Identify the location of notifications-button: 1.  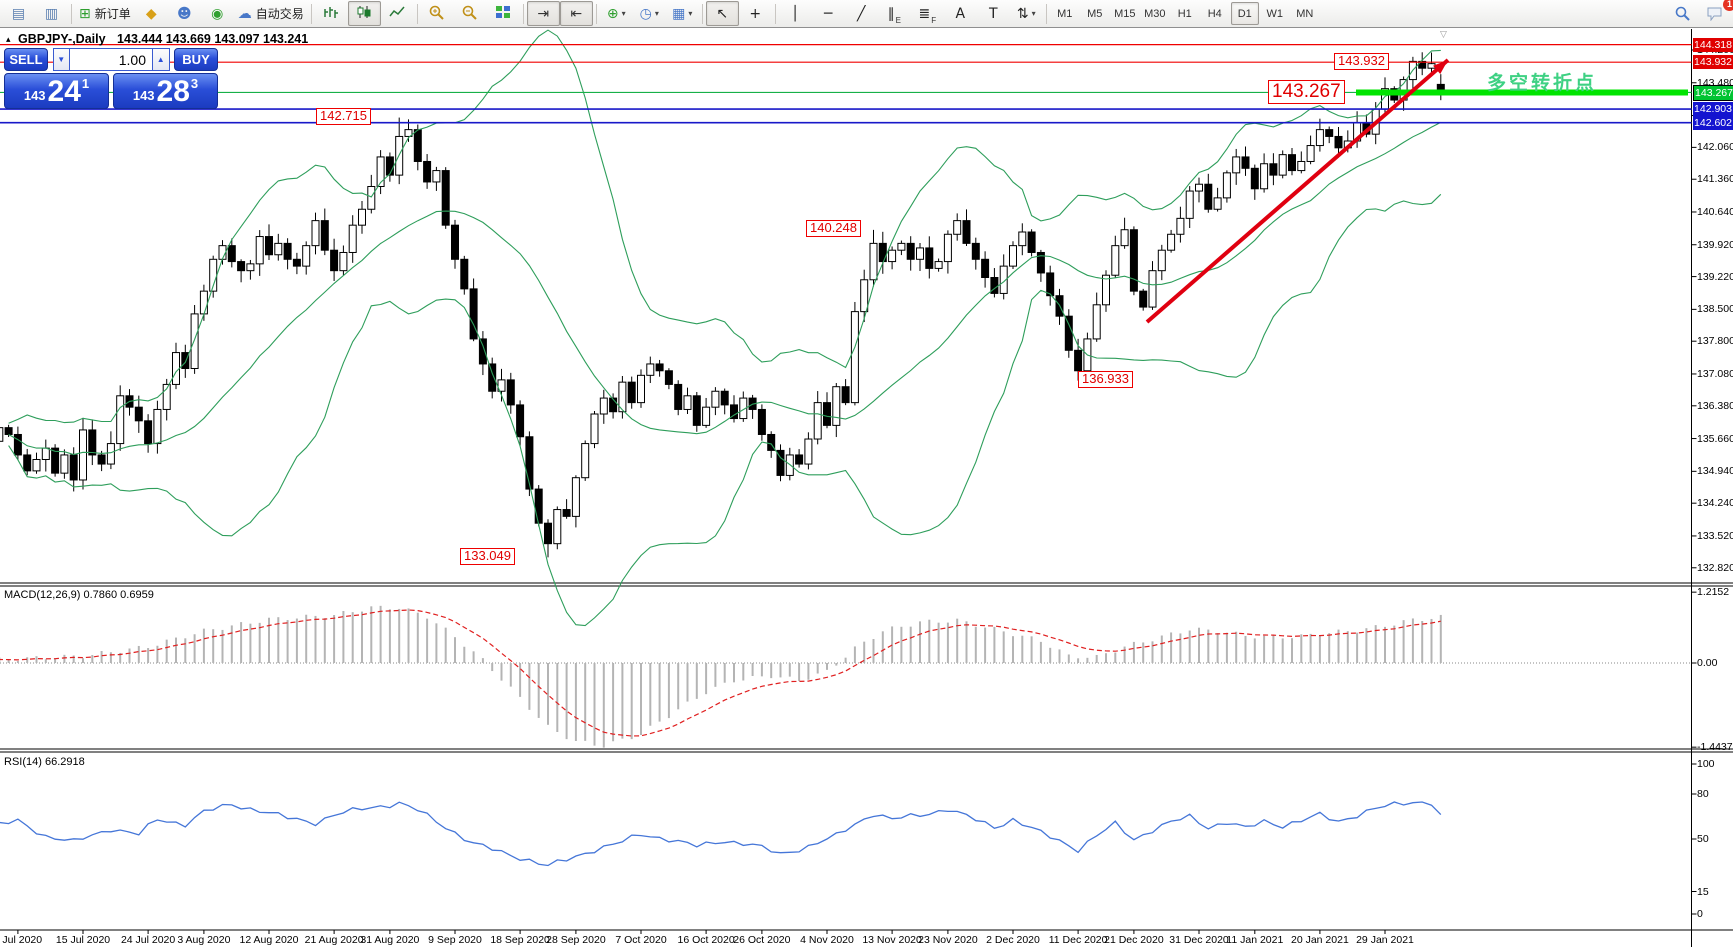
(1715, 13).